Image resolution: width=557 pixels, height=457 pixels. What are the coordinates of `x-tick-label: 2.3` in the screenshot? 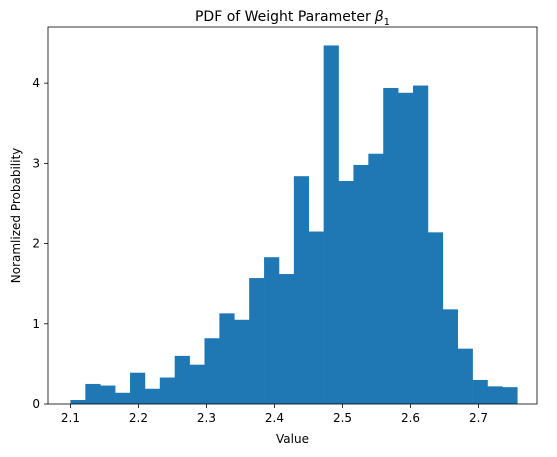 It's located at (206, 418).